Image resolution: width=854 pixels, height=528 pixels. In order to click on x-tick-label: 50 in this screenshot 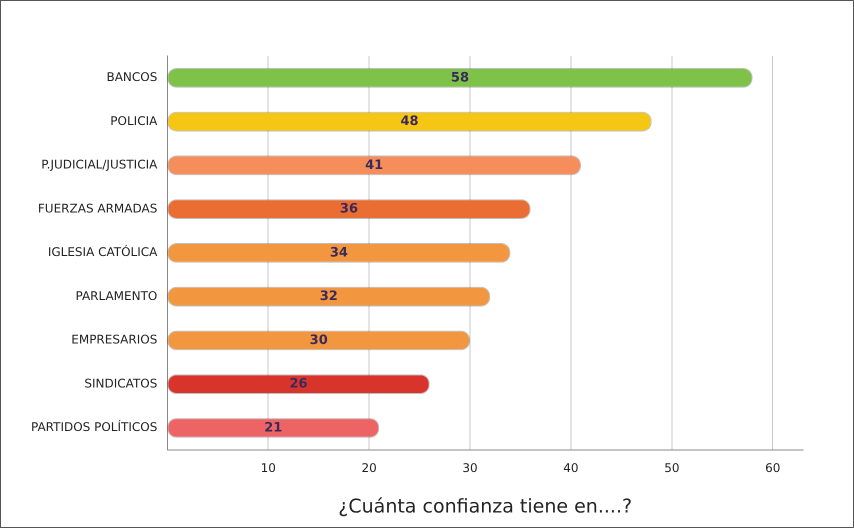, I will do `click(672, 468)`.